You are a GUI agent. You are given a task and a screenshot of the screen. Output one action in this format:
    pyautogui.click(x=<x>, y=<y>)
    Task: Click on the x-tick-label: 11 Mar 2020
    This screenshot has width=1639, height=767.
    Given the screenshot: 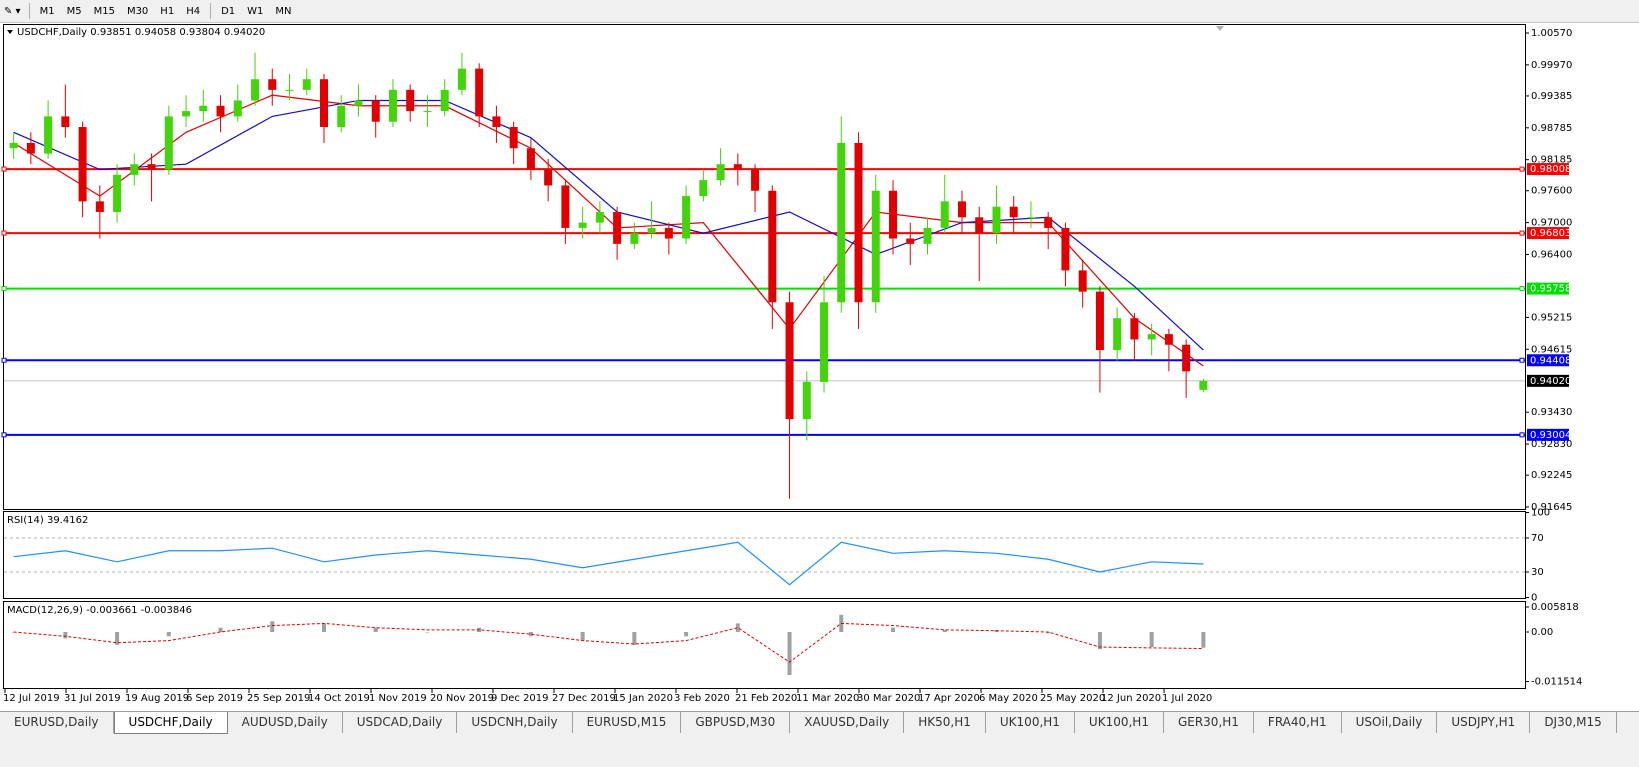 What is the action you would take?
    pyautogui.click(x=827, y=698)
    